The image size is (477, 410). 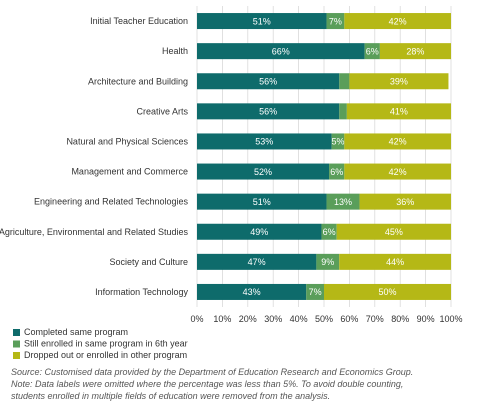 I want to click on data-label: 52%, so click(x=263, y=172).